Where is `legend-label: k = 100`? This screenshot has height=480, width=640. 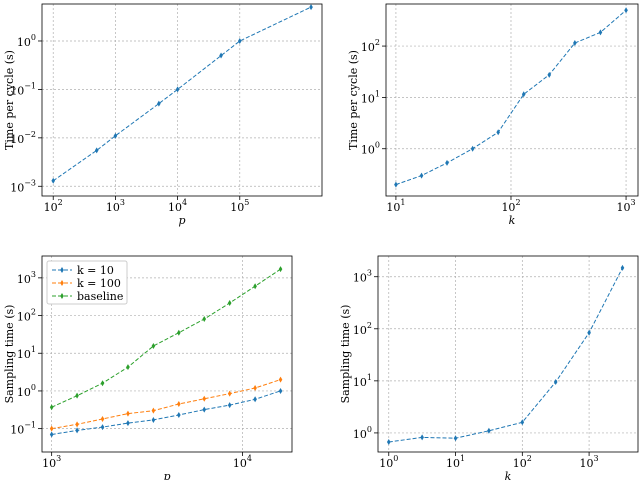 legend-label: k = 100 is located at coordinates (99, 283).